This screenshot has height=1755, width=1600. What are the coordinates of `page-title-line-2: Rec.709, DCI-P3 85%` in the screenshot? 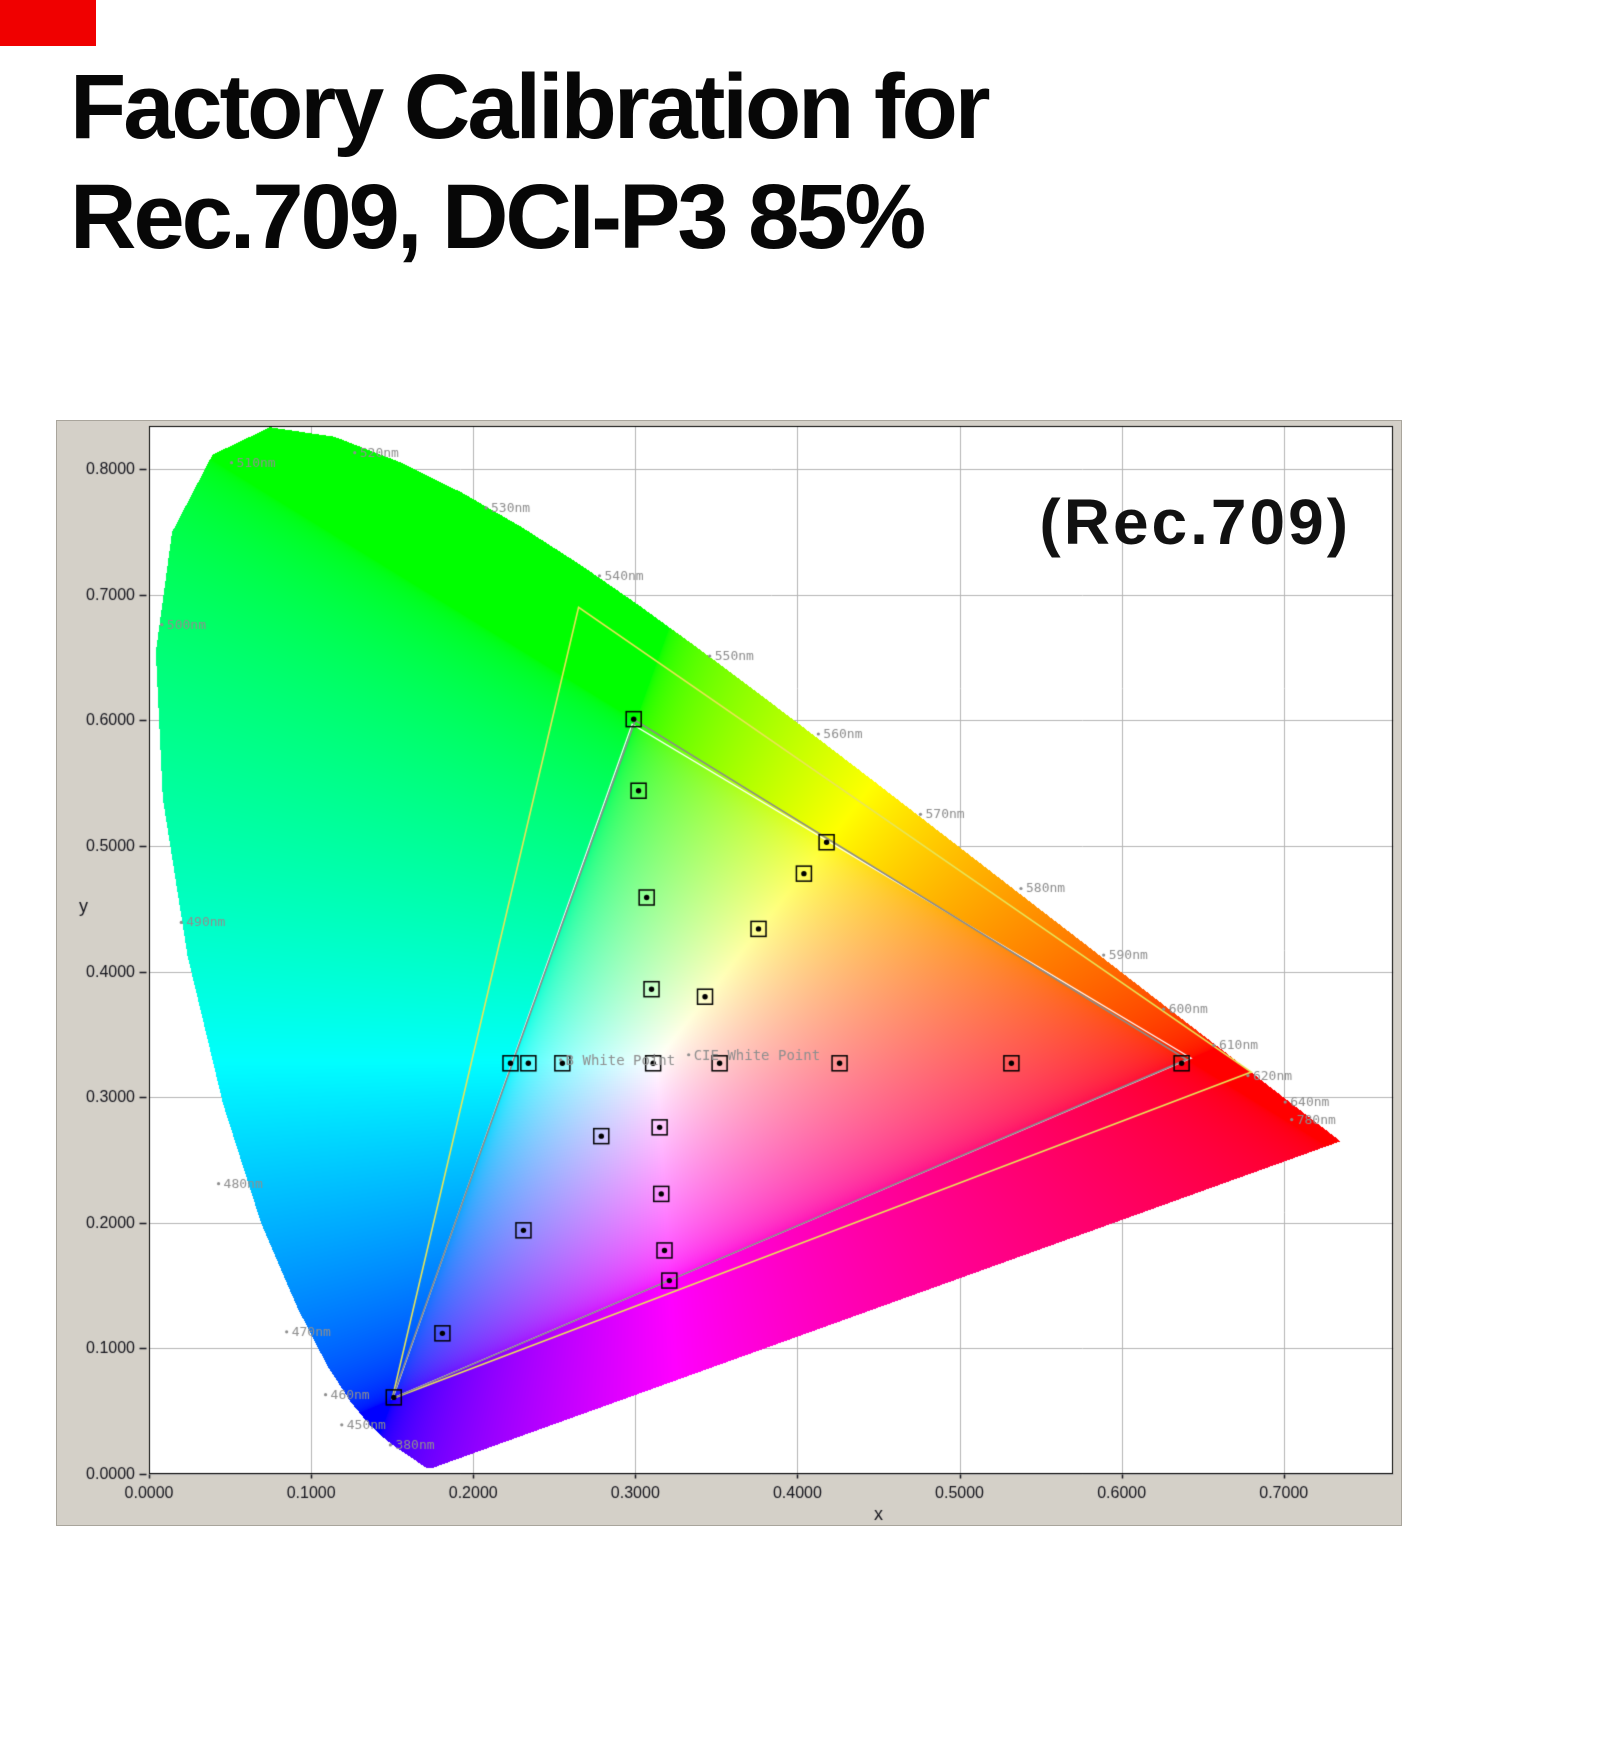 It's located at (498, 217).